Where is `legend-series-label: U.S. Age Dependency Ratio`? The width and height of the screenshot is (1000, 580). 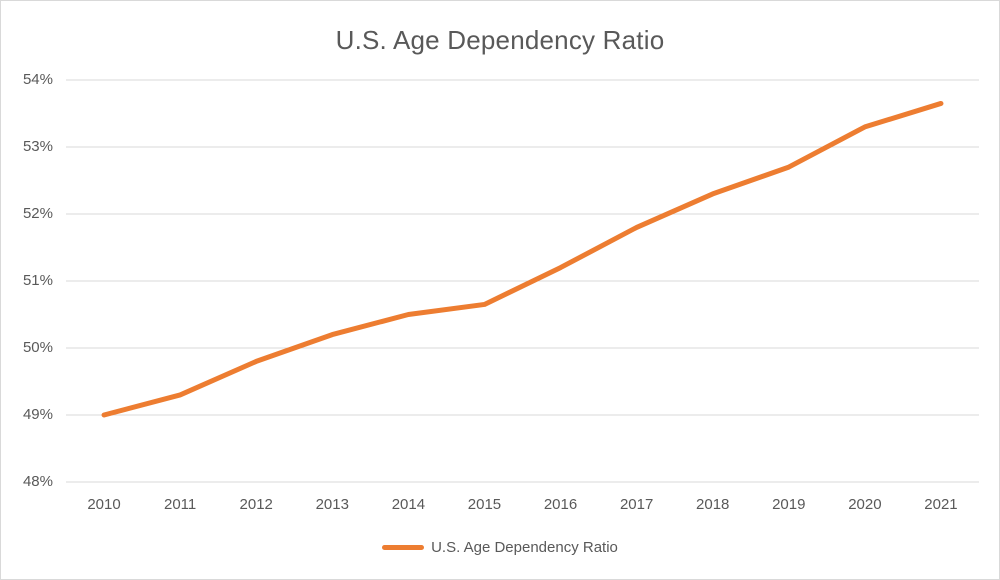 legend-series-label: U.S. Age Dependency Ratio is located at coordinates (524, 547).